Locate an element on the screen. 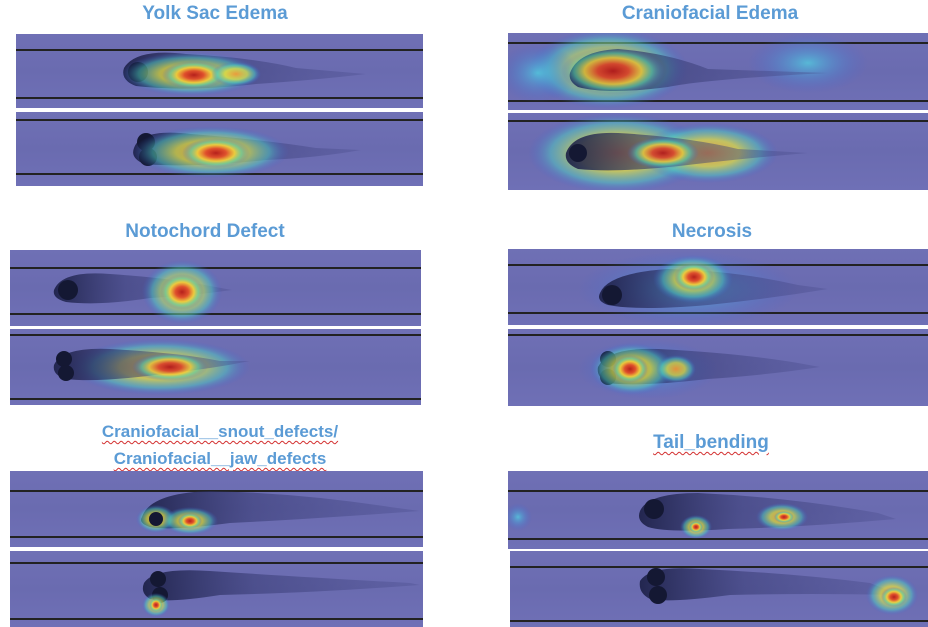 The height and width of the screenshot is (627, 928). panel-title-tail-bending: Tail_bending is located at coordinates (711, 442).